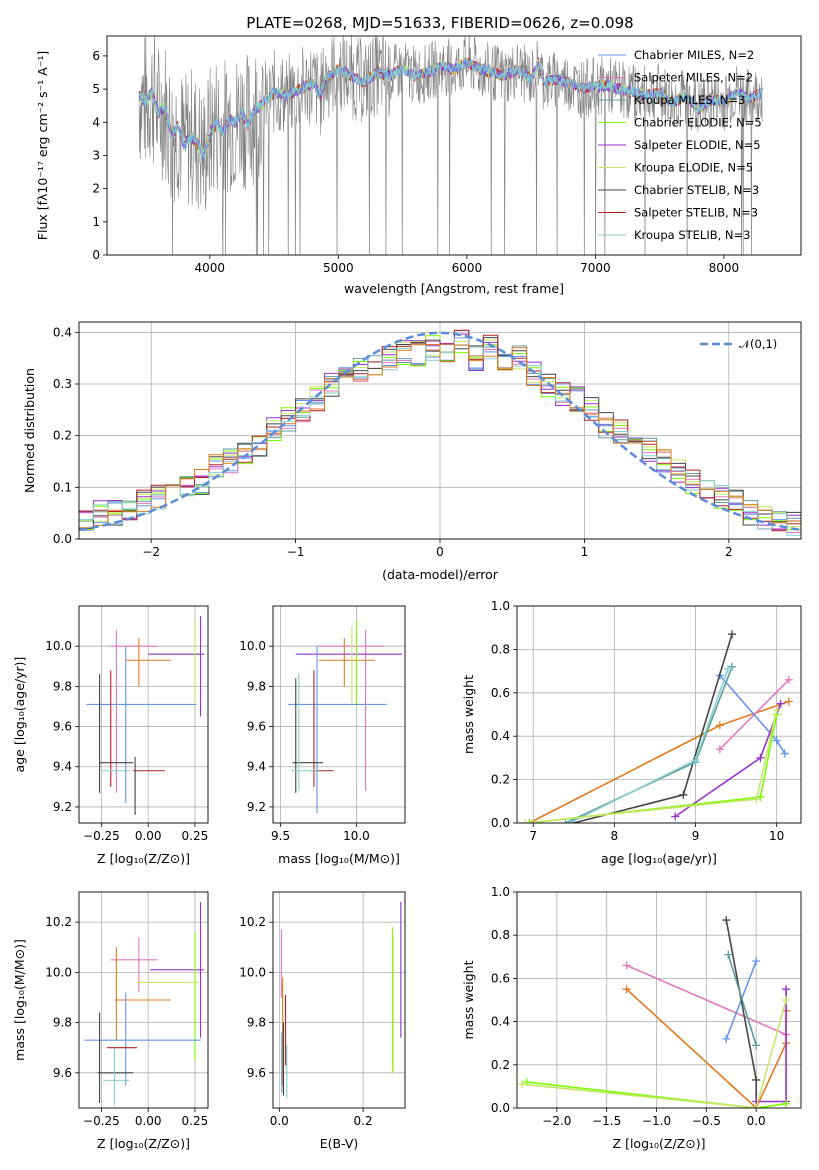 This screenshot has width=819, height=1170. What do you see at coordinates (697, 145) in the screenshot?
I see `legend-entry: Salpeter ELODIE, N=5` at bounding box center [697, 145].